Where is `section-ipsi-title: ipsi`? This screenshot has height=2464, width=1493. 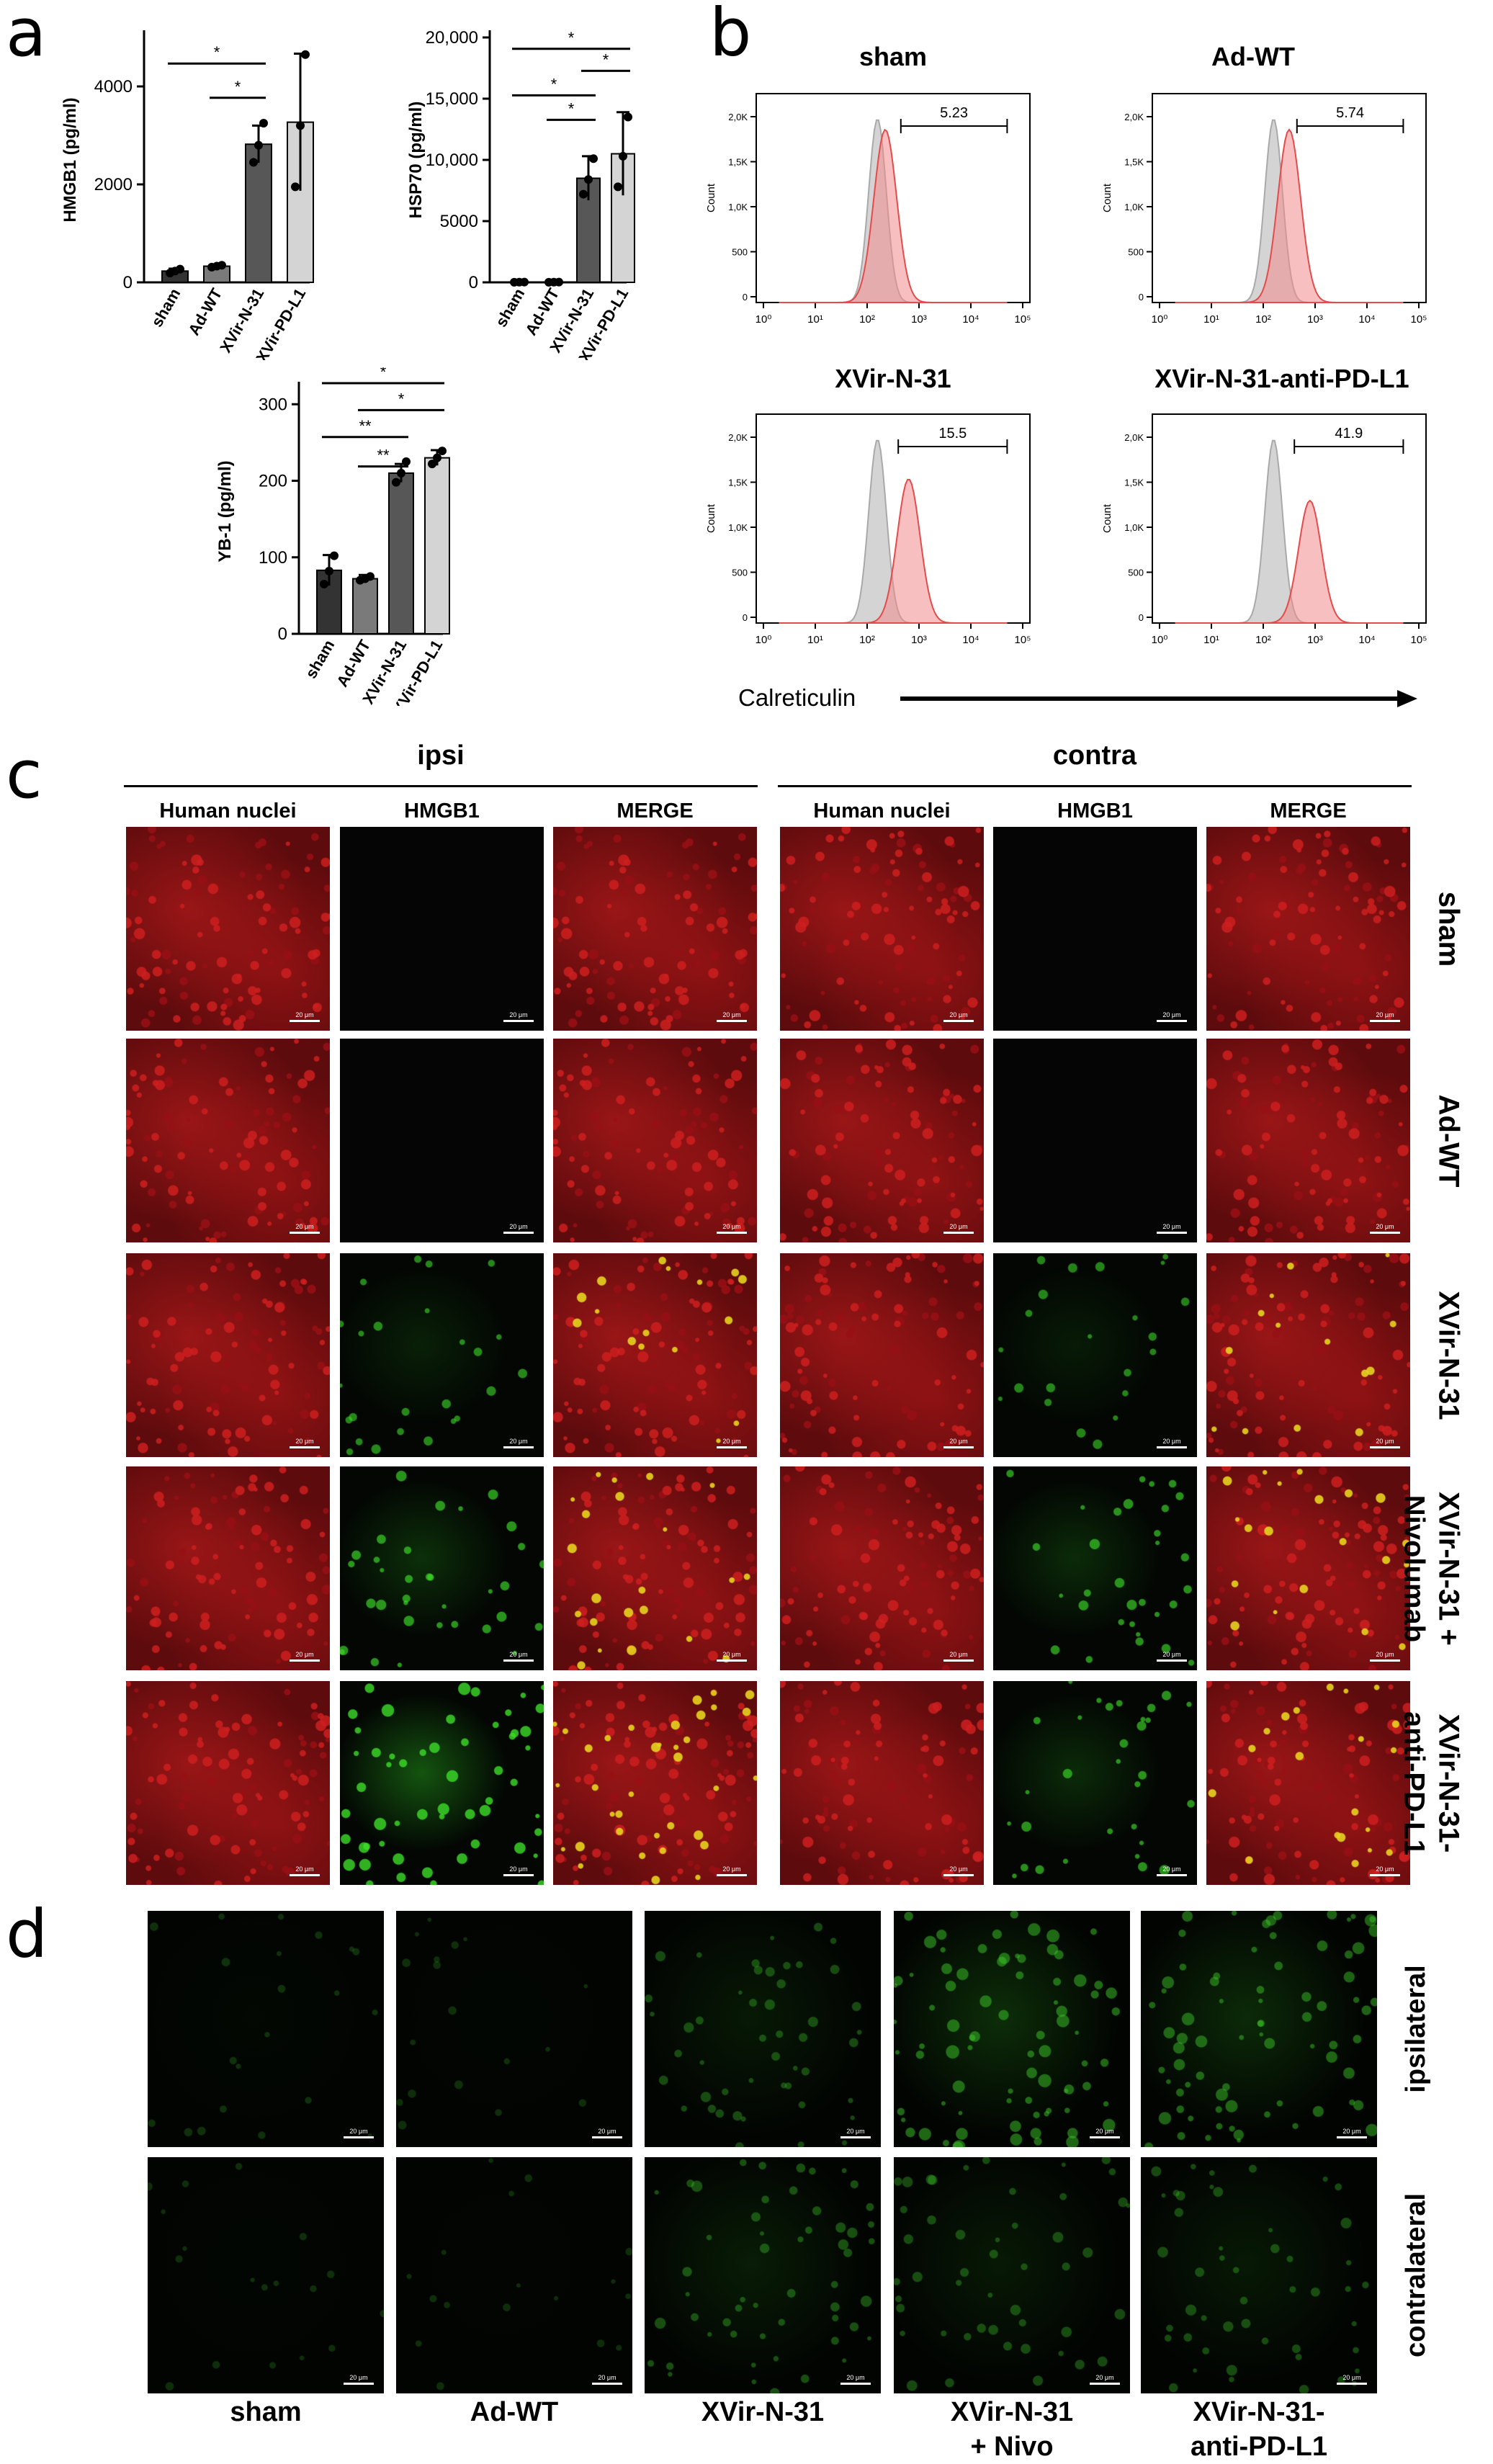 section-ipsi-title: ipsi is located at coordinates (441, 756).